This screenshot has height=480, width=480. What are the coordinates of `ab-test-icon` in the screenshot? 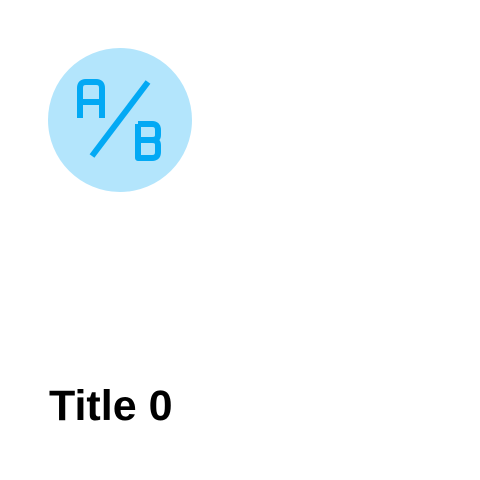 It's located at (119, 120).